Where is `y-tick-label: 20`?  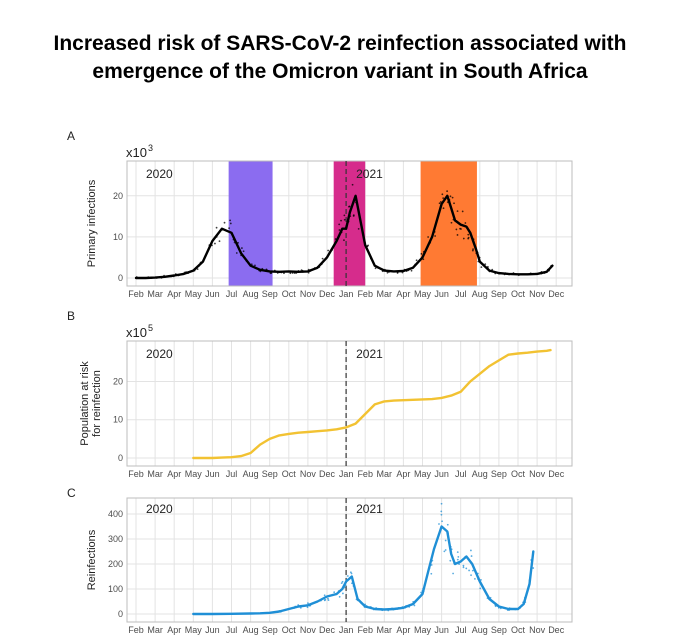 y-tick-label: 20 is located at coordinates (118, 381).